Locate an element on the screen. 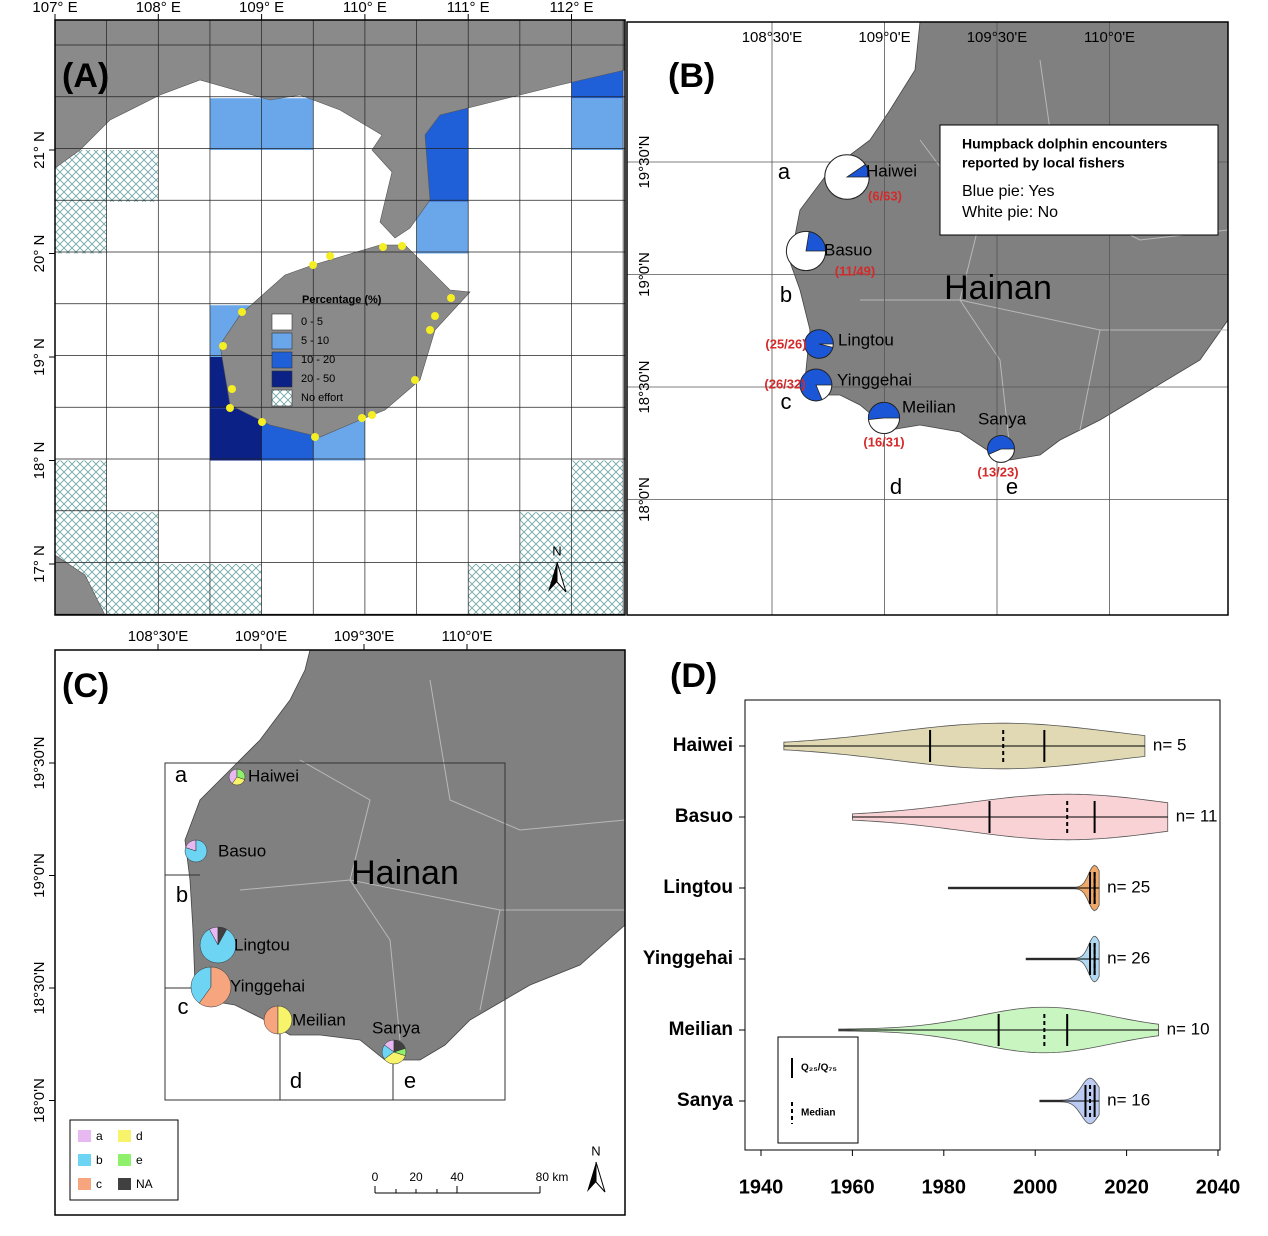 This screenshot has width=1268, height=1236. region-box is located at coordinates (335, 931).